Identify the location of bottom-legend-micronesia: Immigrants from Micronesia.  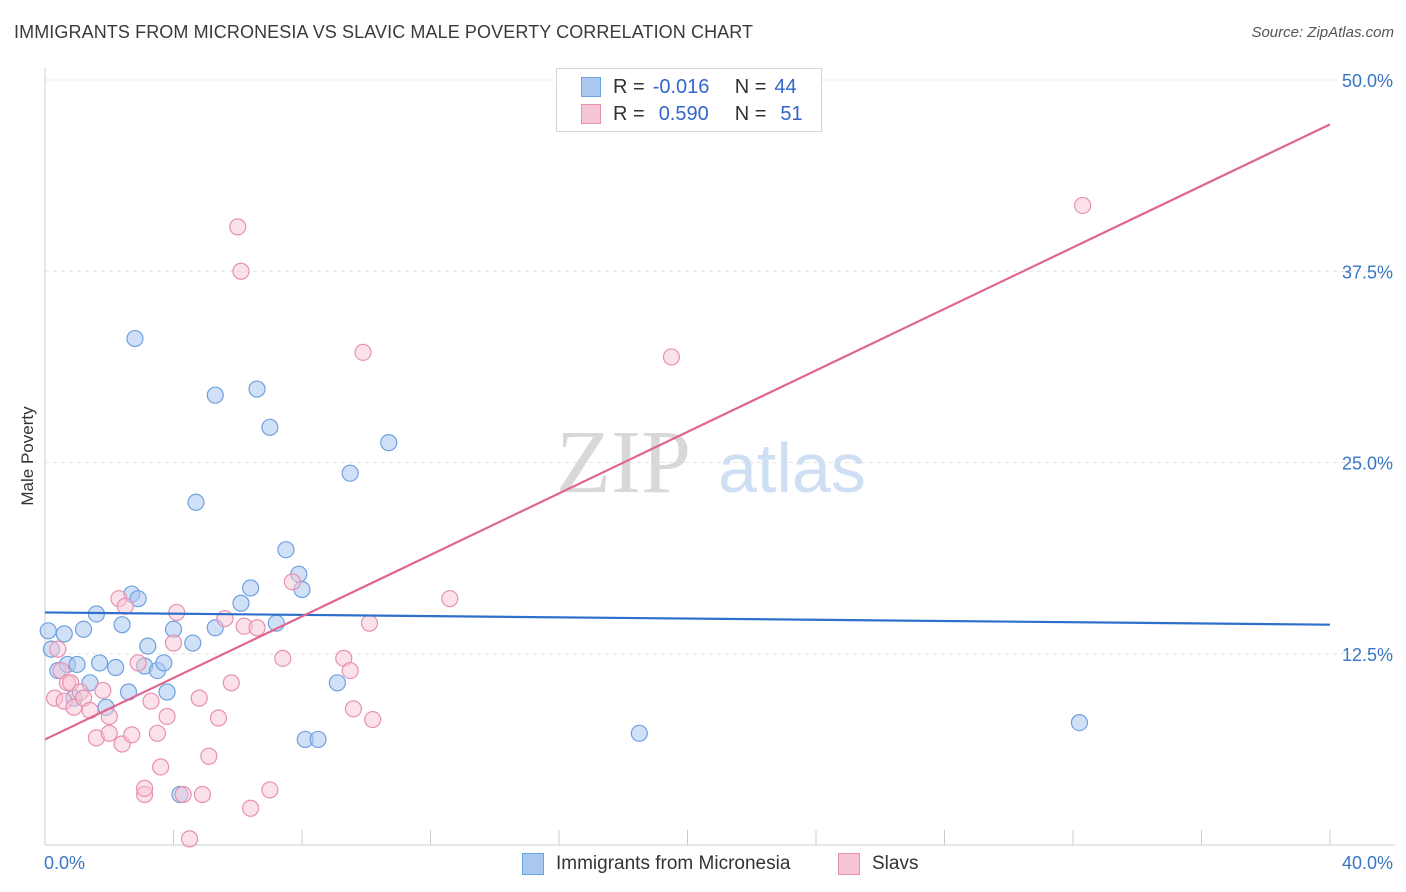
(656, 864).